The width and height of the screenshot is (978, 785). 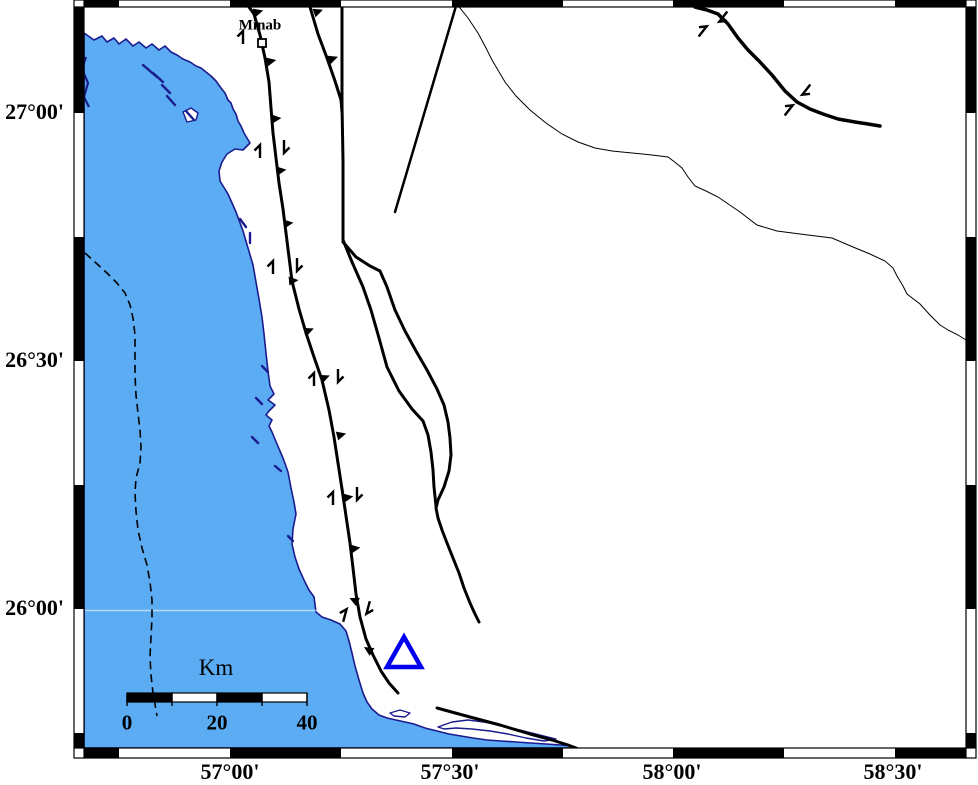 What do you see at coordinates (787, 66) in the screenshot?
I see `fault-e-northeast` at bounding box center [787, 66].